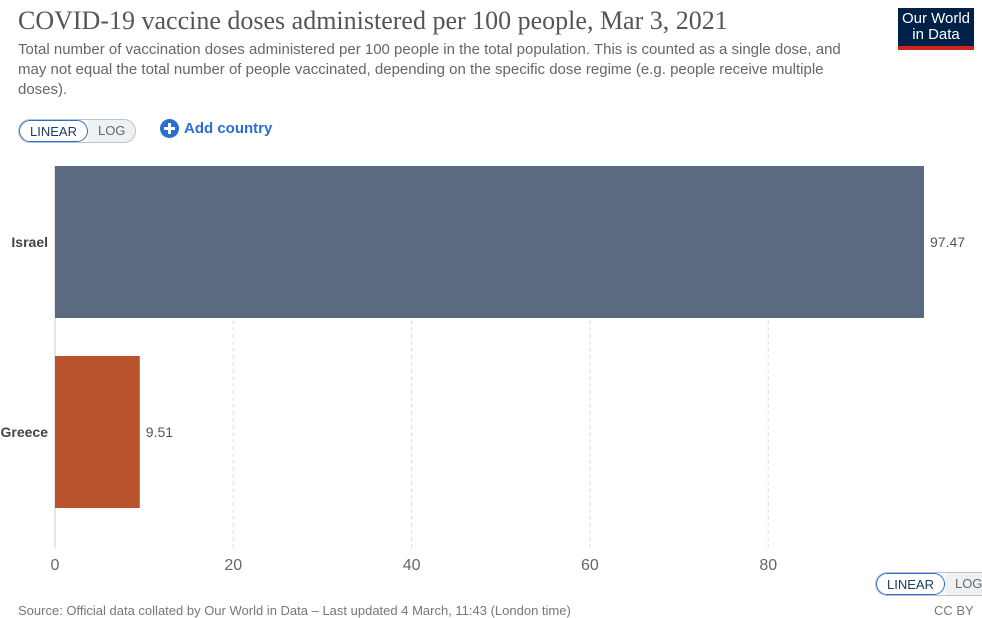  What do you see at coordinates (768, 565) in the screenshot?
I see `x-tick-label: 80` at bounding box center [768, 565].